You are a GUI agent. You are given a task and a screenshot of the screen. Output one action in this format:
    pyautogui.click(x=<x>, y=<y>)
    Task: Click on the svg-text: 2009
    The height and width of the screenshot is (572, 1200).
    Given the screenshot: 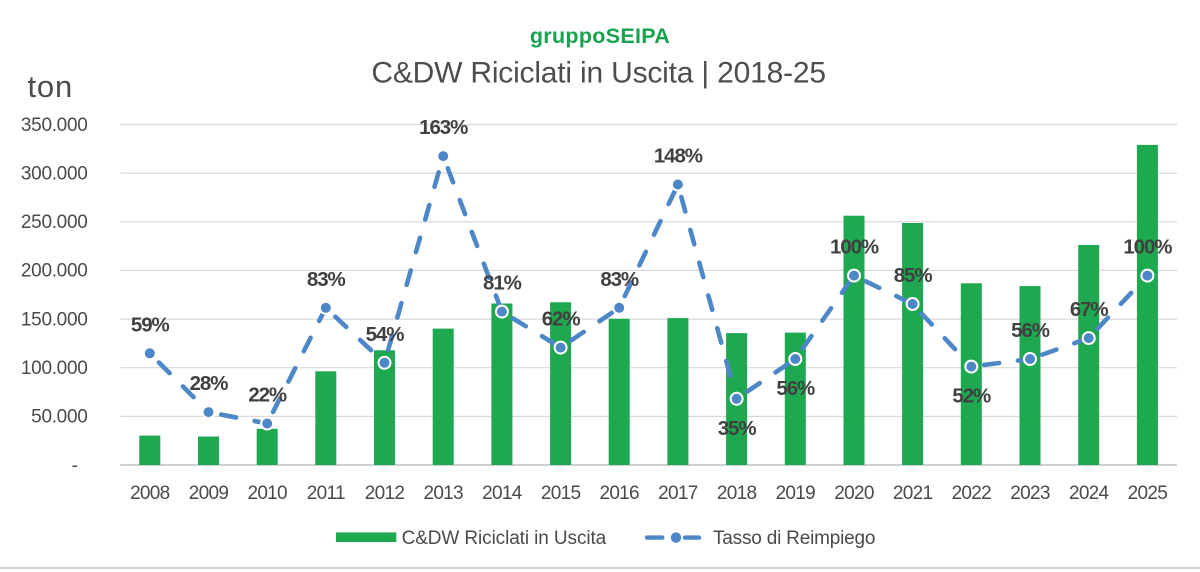 What is the action you would take?
    pyautogui.click(x=209, y=493)
    